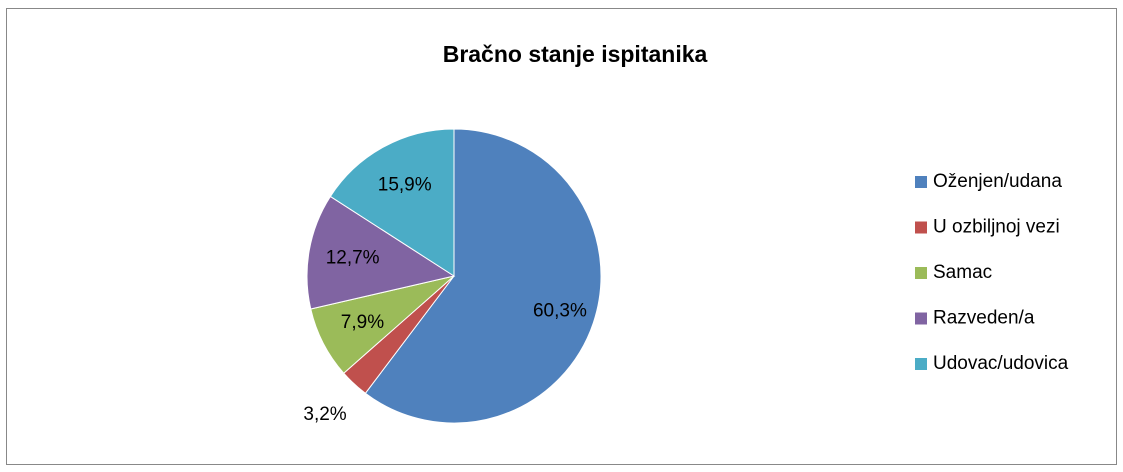  I want to click on data-label: 60,3%, so click(560, 311).